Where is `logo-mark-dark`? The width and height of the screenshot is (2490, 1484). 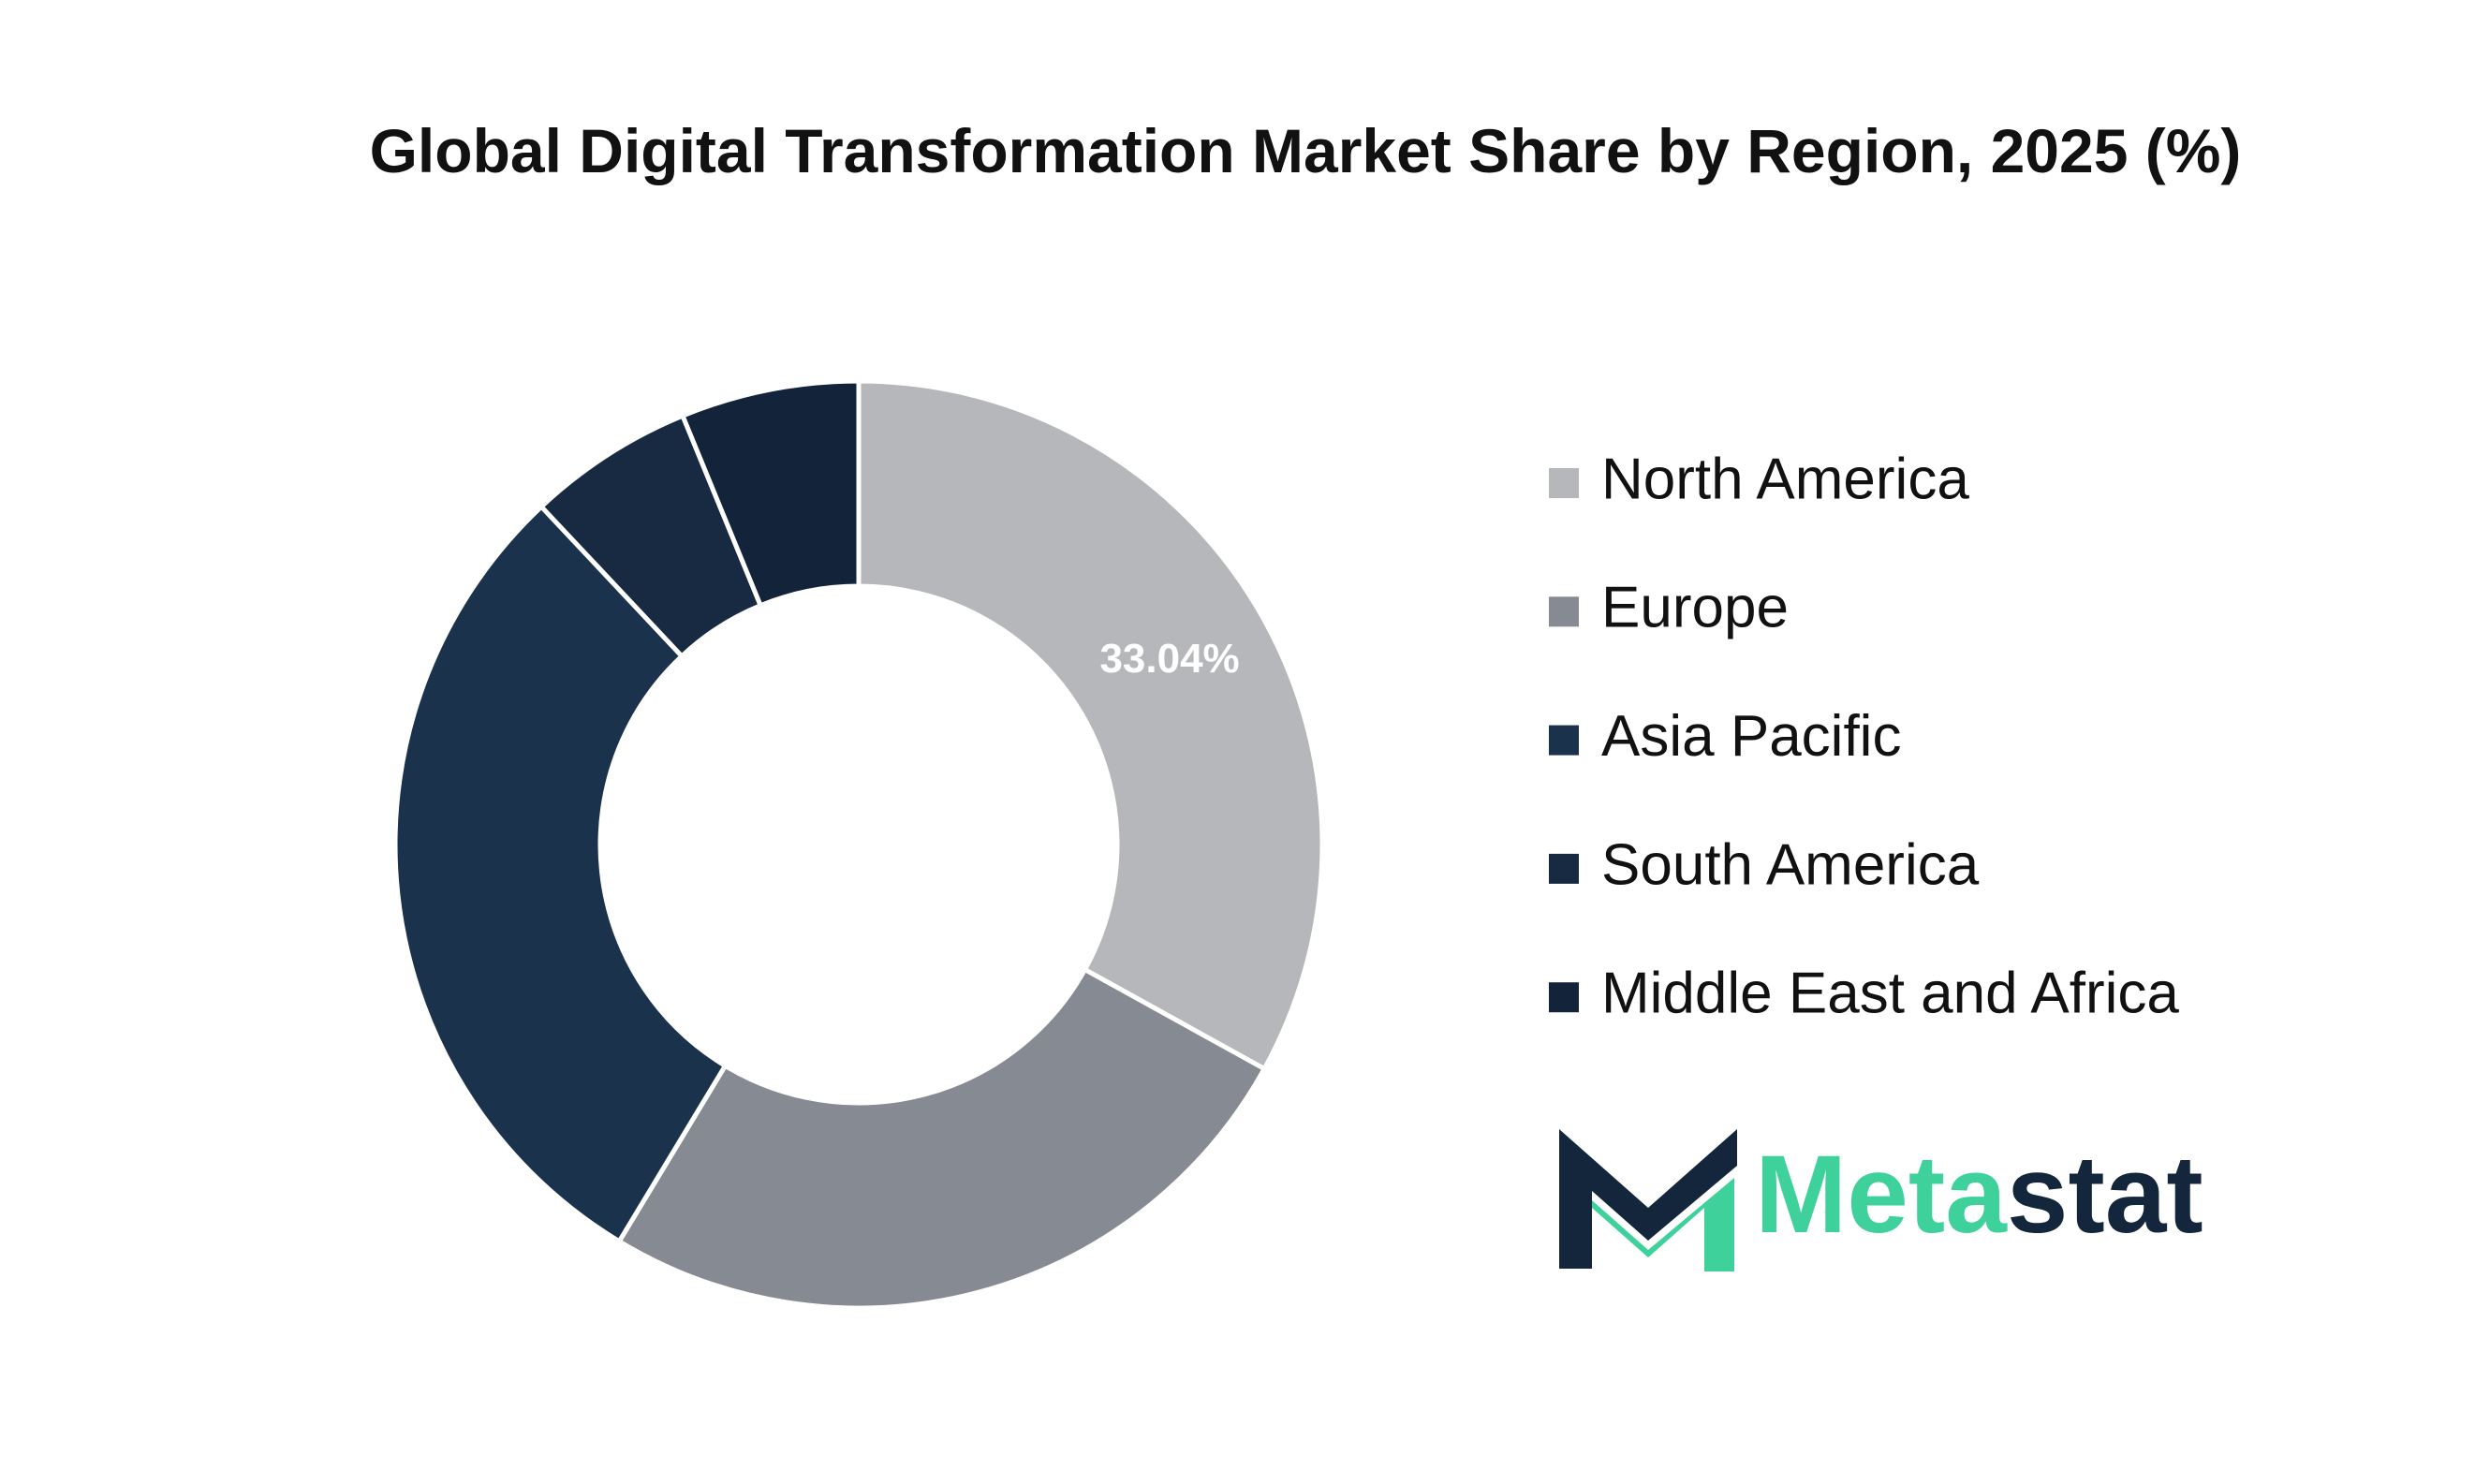
logo-mark-dark is located at coordinates (1648, 1199).